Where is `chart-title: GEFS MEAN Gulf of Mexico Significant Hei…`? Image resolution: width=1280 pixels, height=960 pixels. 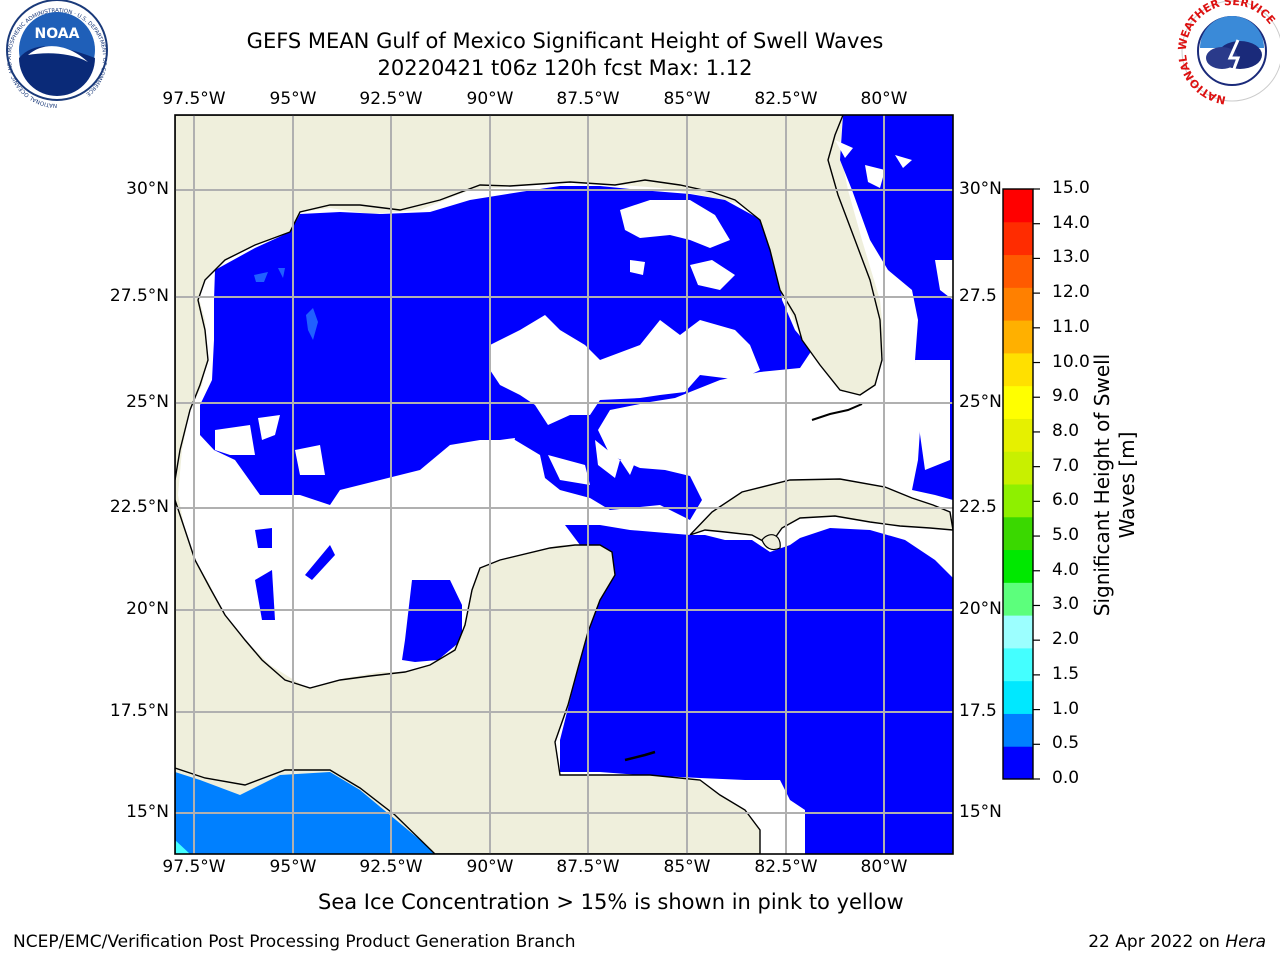
chart-title: GEFS MEAN Gulf of Mexico Significant Hei… is located at coordinates (565, 41).